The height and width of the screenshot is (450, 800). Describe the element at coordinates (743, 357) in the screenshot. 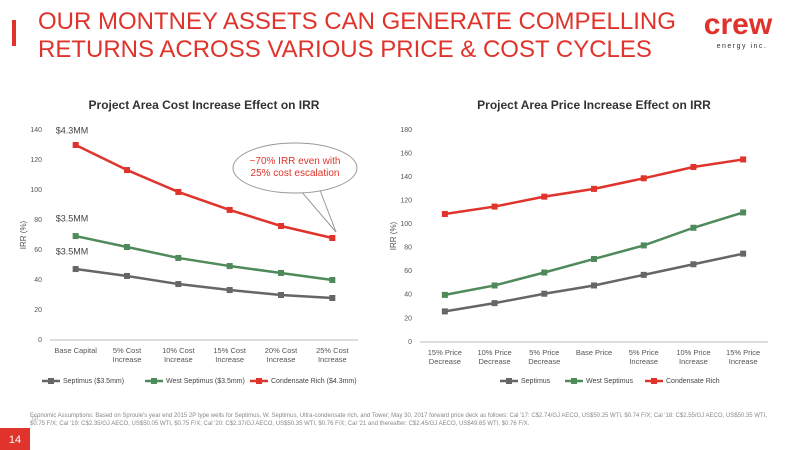

I see `x-tick-label: 15% Price Increase` at that location.